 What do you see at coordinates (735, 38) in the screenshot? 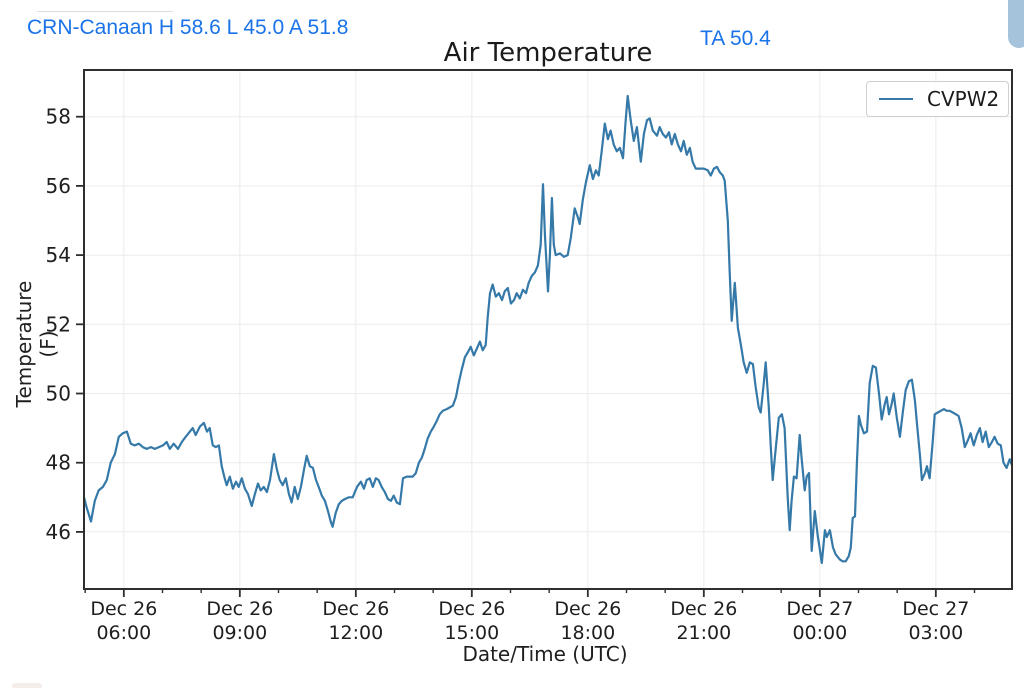
I see `ta-value-text: TA 50.4` at bounding box center [735, 38].